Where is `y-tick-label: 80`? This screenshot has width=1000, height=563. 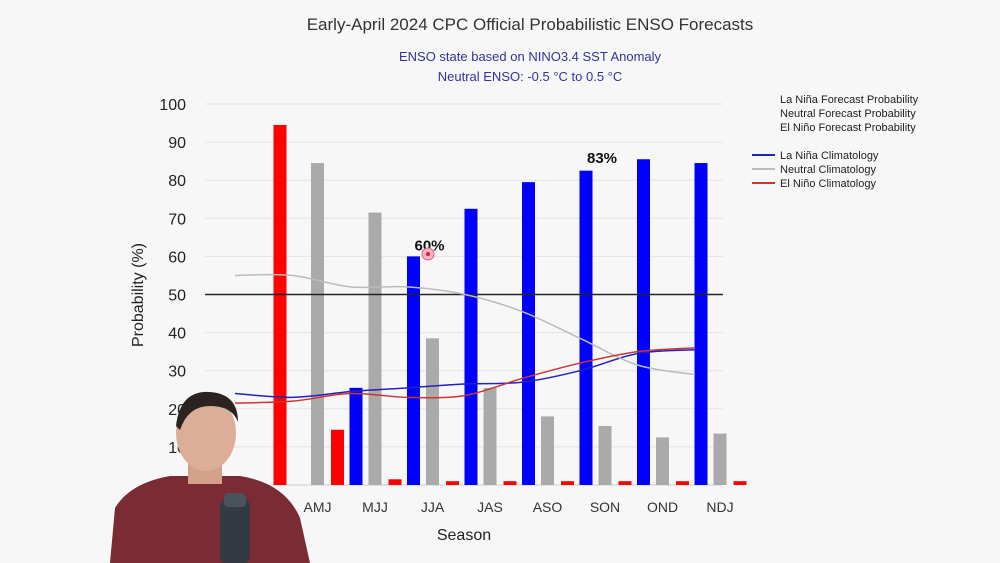
y-tick-label: 80 is located at coordinates (177, 181).